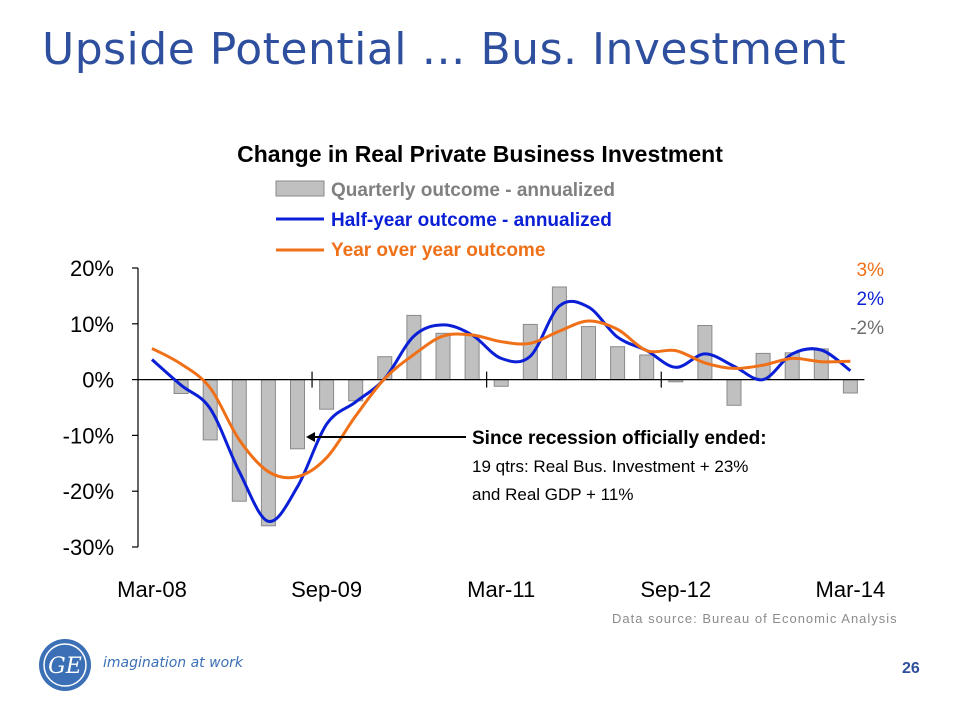 Image resolution: width=960 pixels, height=720 pixels. I want to click on y-tick-label: 10%, so click(92, 324).